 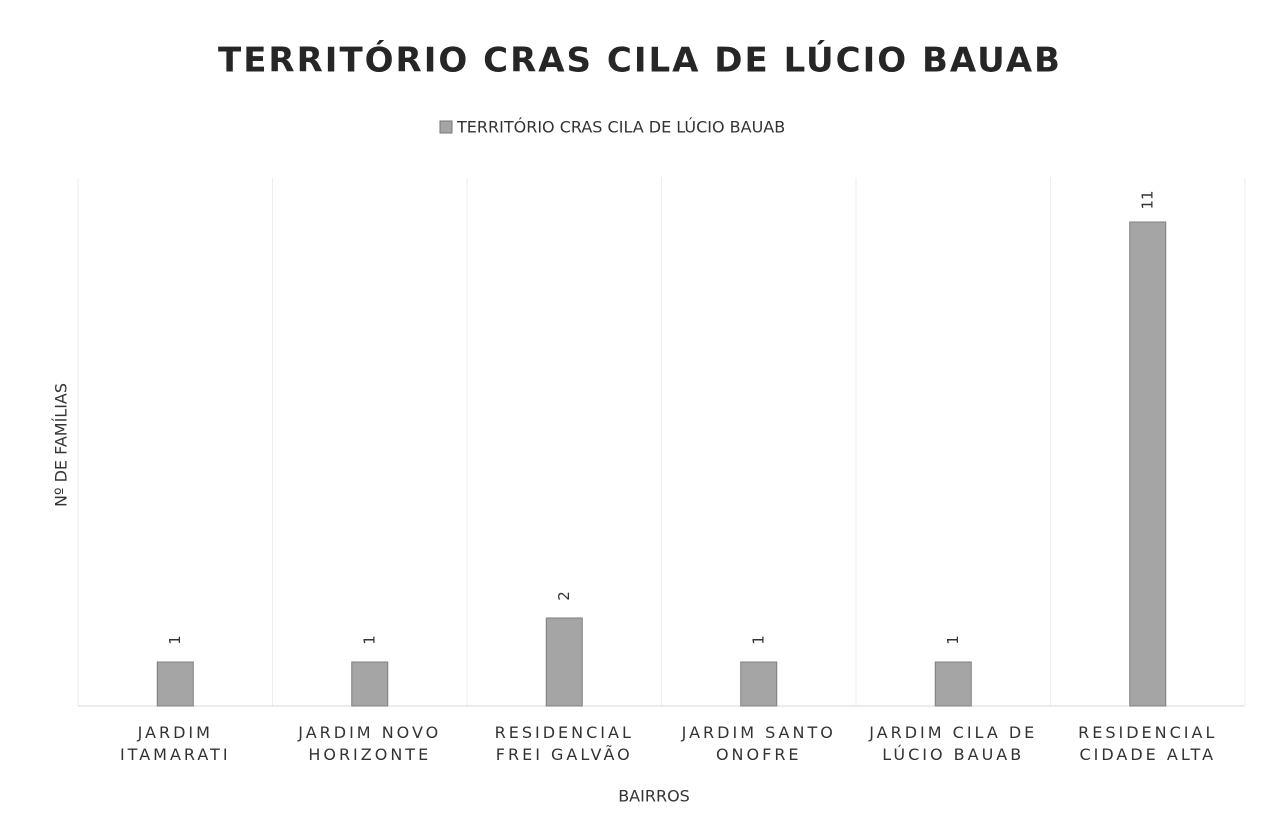 What do you see at coordinates (758, 743) in the screenshot?
I see `x-tick-label: JARDIM SANTO ONOFRE` at bounding box center [758, 743].